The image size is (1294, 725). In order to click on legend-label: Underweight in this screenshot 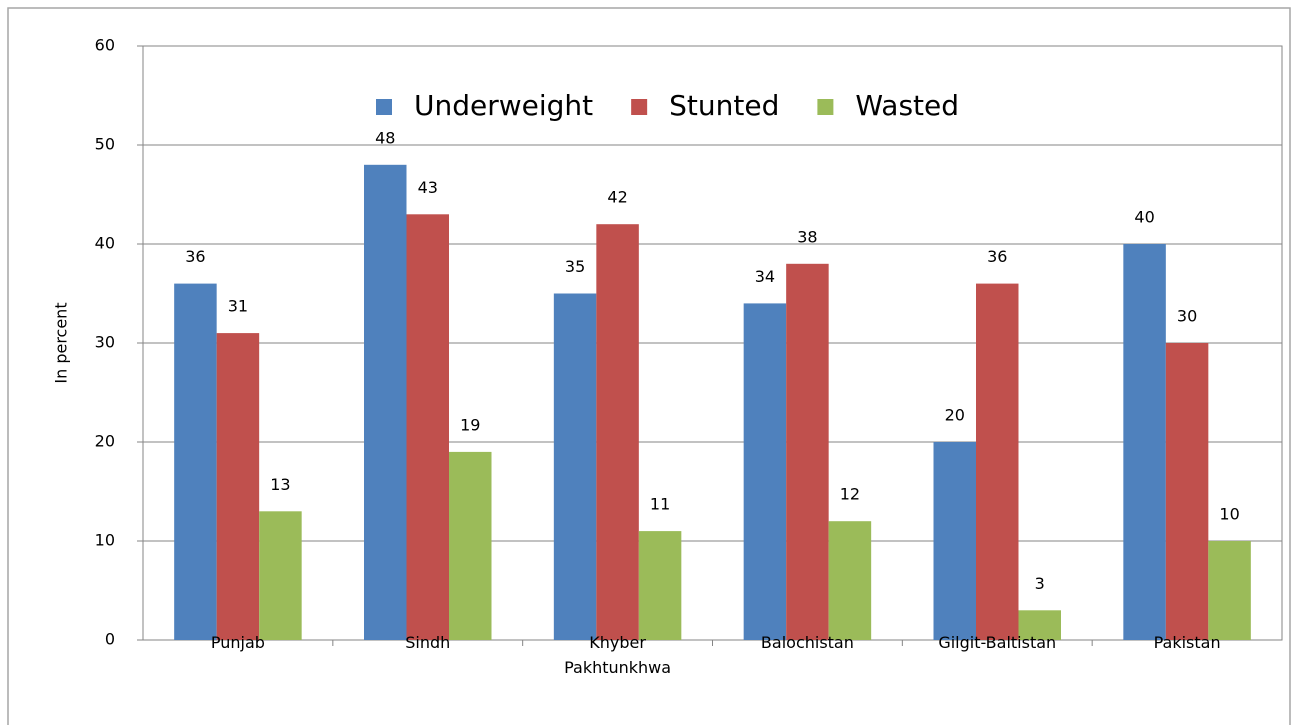, I will do `click(503, 105)`.